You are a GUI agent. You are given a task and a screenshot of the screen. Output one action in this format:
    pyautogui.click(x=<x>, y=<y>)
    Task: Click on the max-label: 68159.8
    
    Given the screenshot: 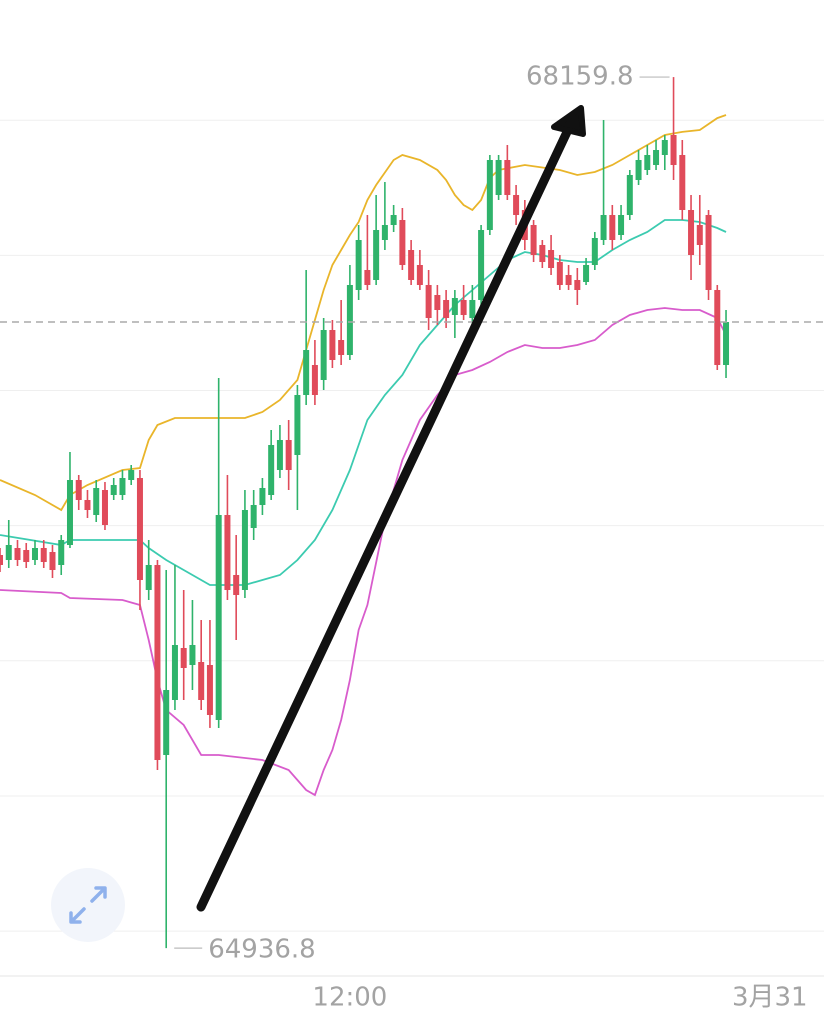 What is the action you would take?
    pyautogui.click(x=580, y=77)
    